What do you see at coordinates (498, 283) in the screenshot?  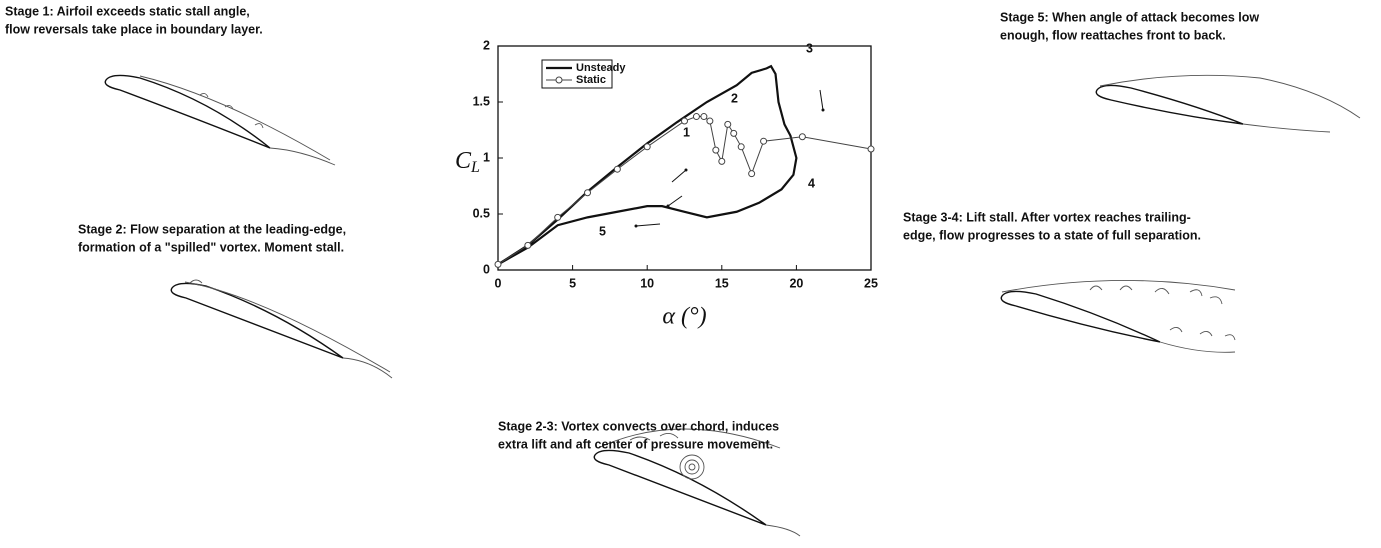 I see `x-tick-label: 0` at bounding box center [498, 283].